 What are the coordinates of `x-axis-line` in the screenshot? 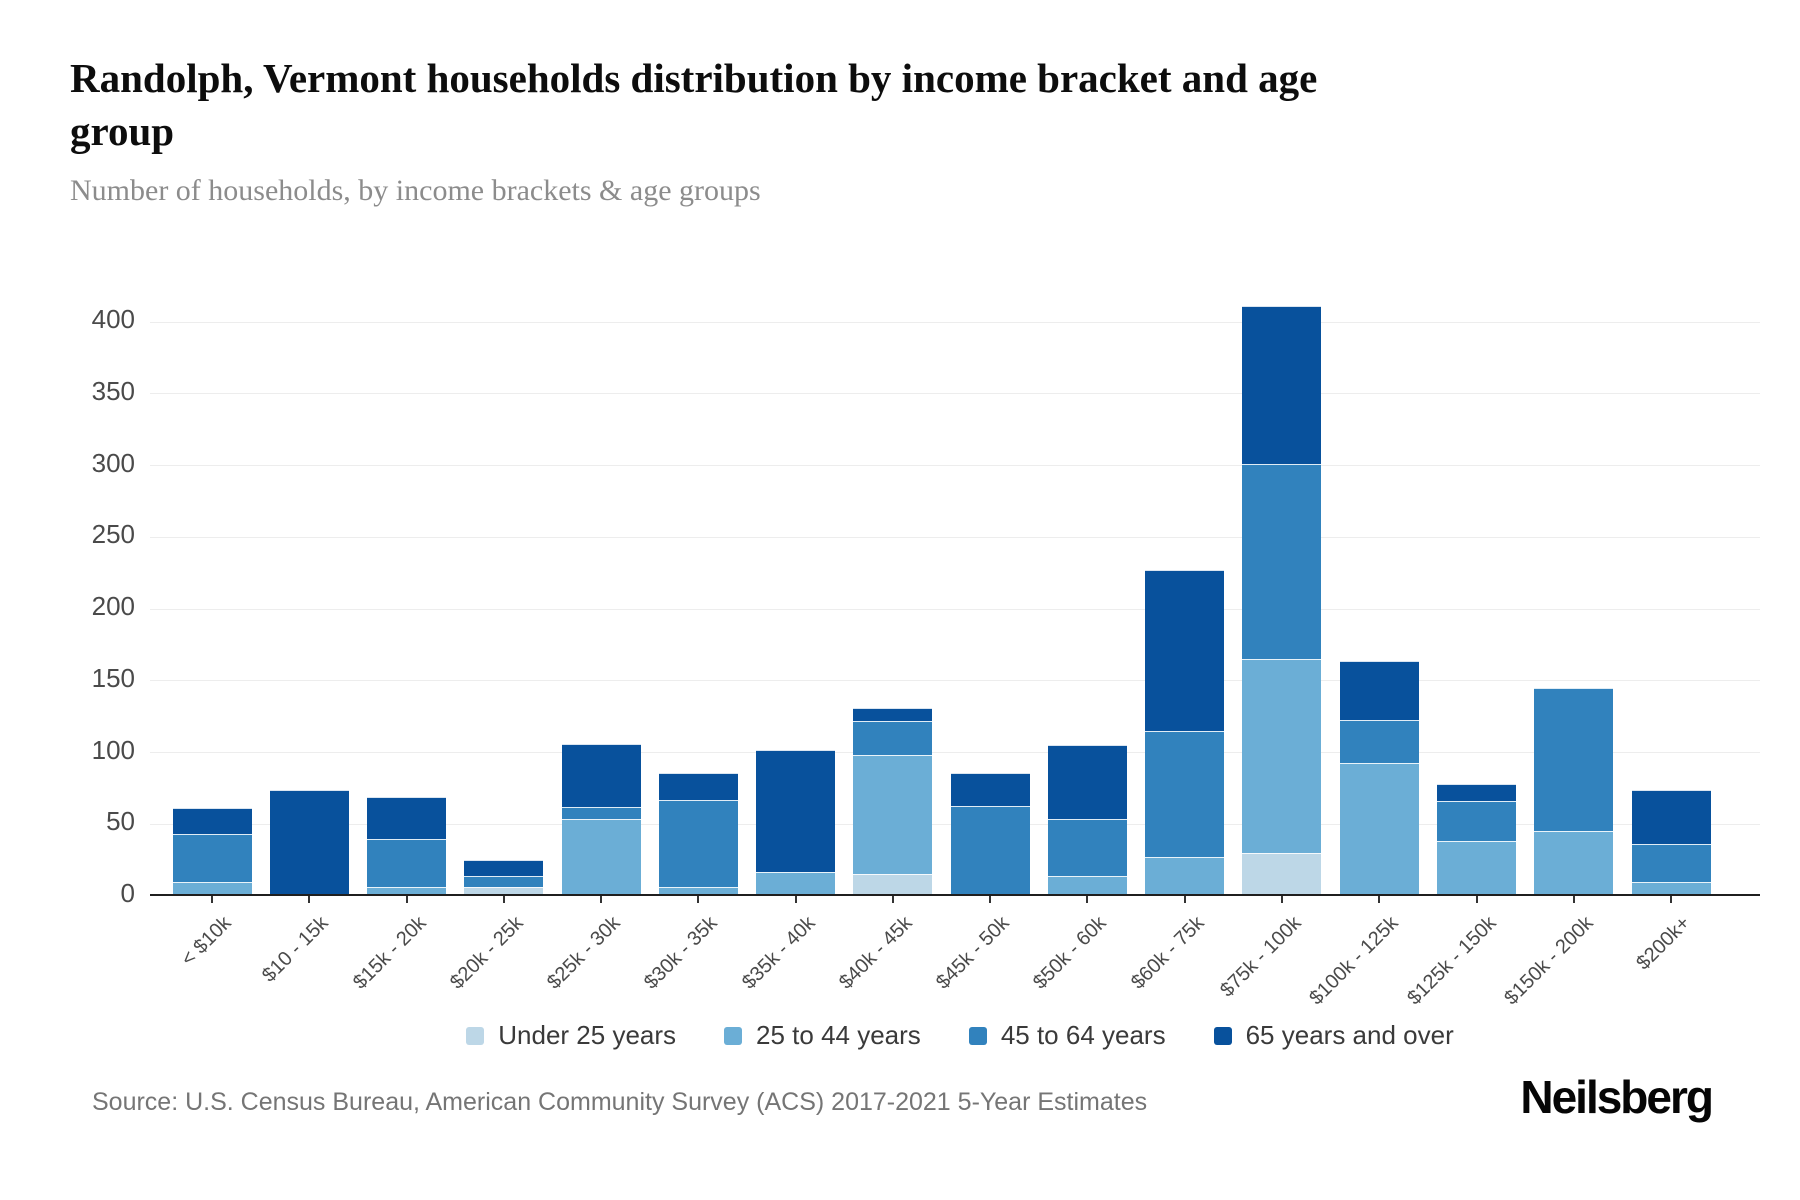 It's located at (955, 895).